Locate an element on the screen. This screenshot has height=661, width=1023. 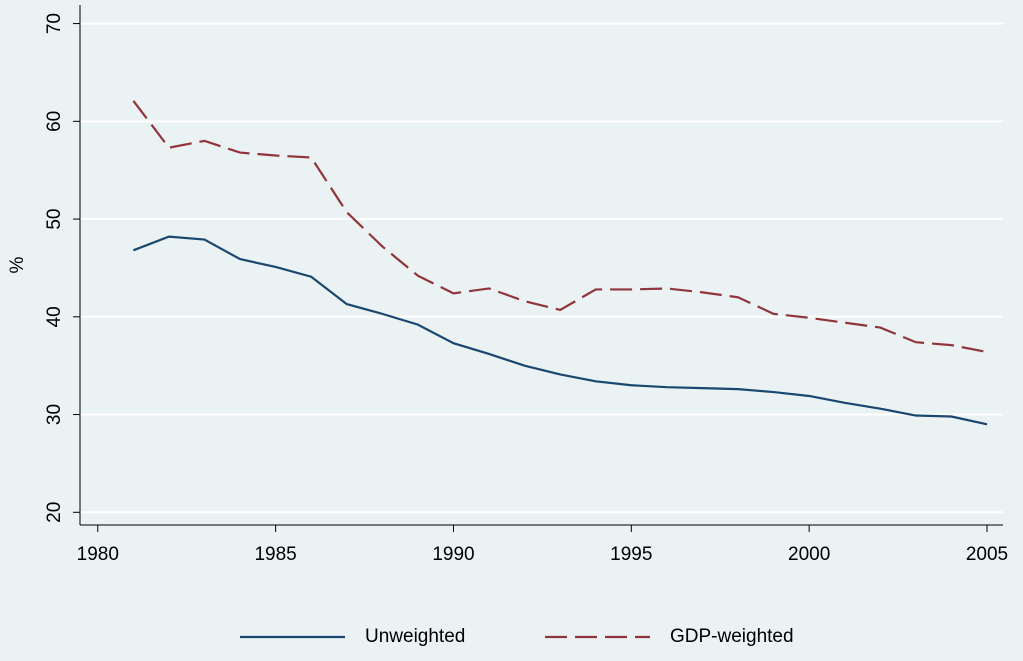
x-tick-label: 1985 is located at coordinates (275, 554).